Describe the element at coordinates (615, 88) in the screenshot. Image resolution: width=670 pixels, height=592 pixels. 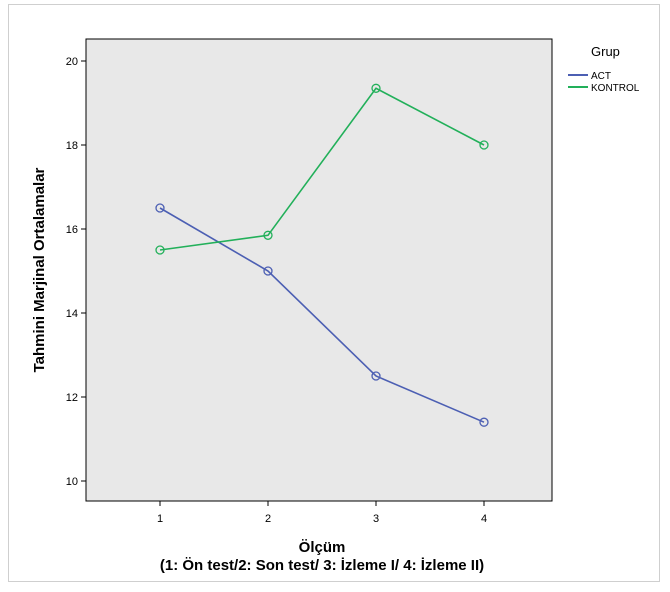
I see `legend-label-kontrol: KONTROL` at that location.